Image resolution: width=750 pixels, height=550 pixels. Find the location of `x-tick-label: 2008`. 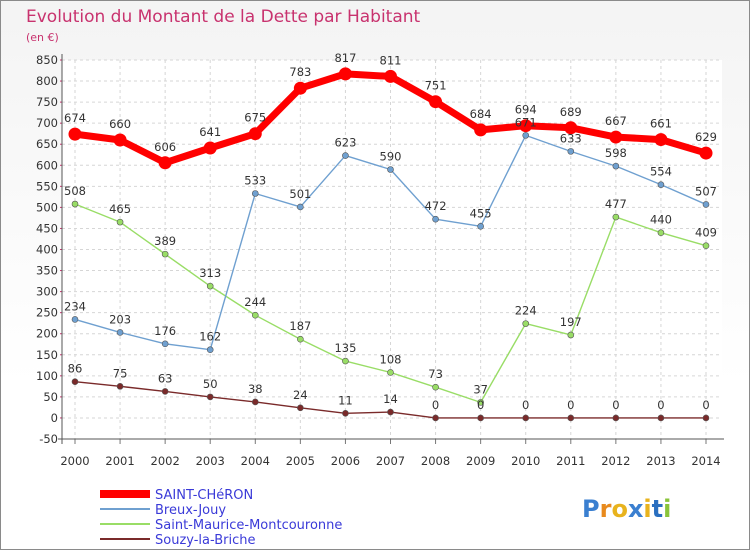

x-tick-label: 2008 is located at coordinates (435, 461).